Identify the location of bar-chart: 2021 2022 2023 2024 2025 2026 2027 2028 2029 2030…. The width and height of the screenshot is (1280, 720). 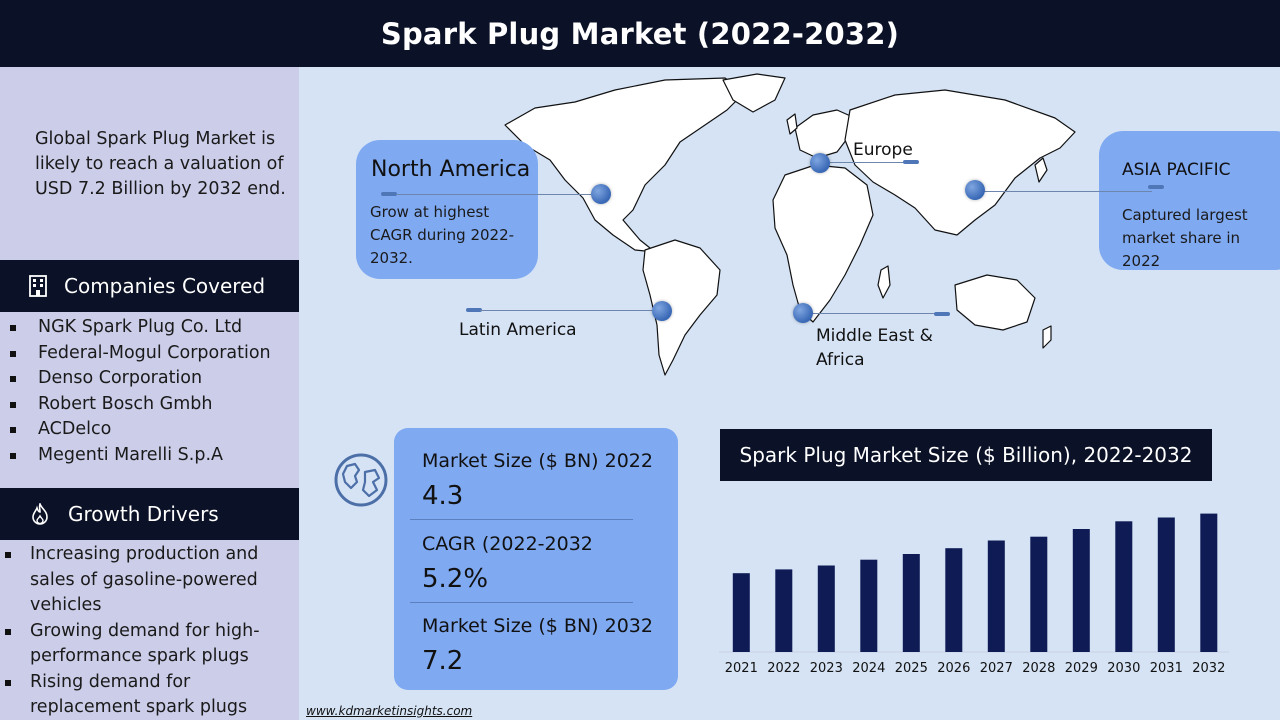
(974, 594).